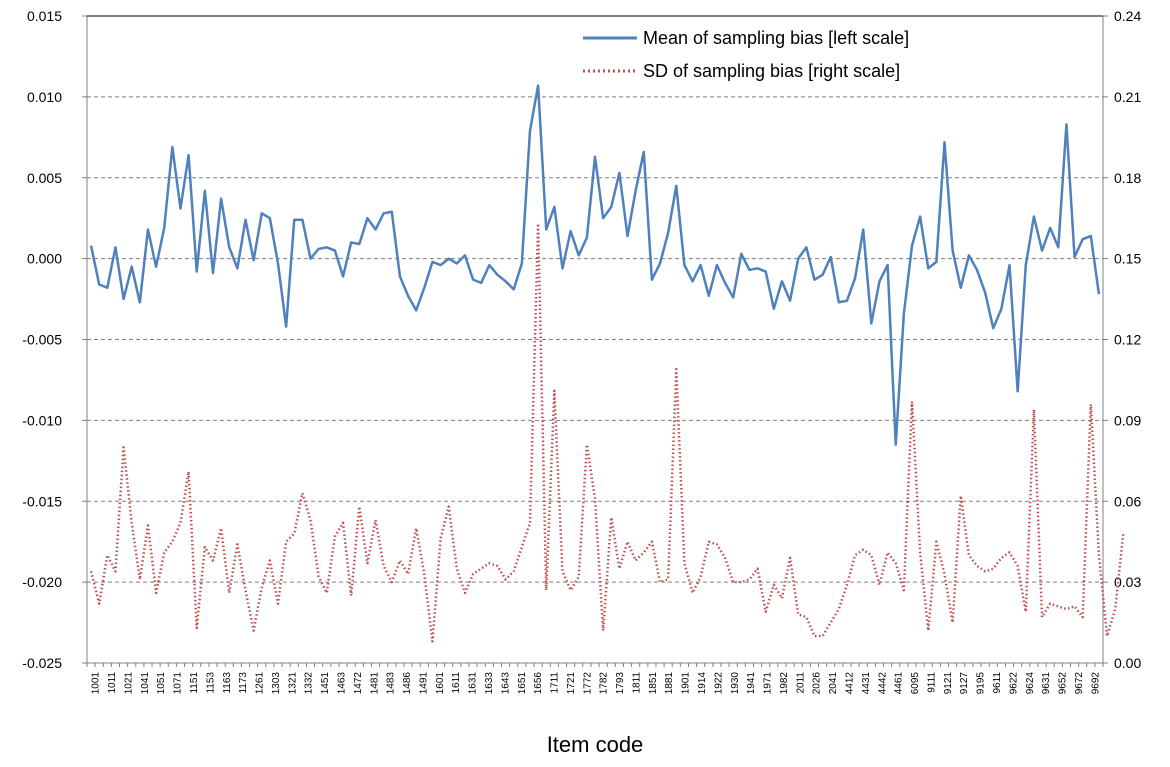 This screenshot has width=1170, height=767. I want to click on right-tick-label: 0.00, so click(1127, 663).